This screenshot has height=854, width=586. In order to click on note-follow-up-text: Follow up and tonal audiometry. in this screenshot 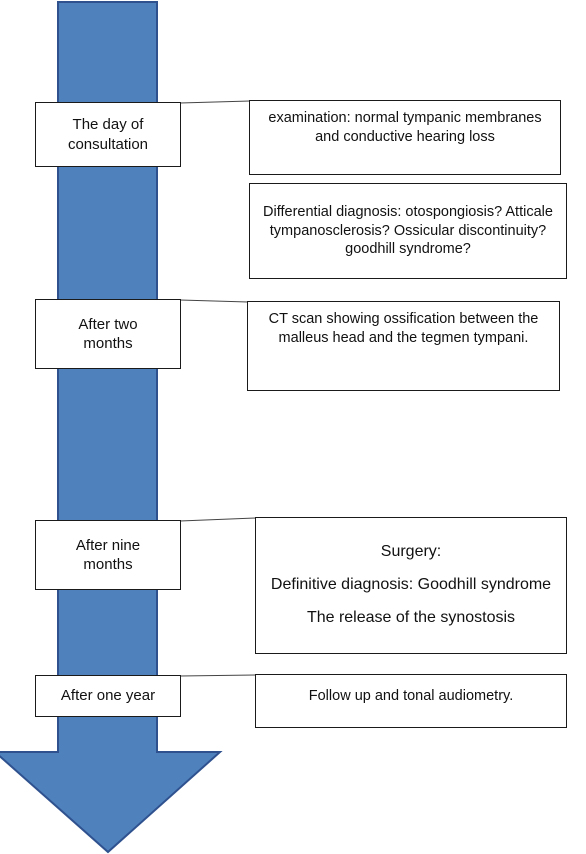, I will do `click(411, 696)`.